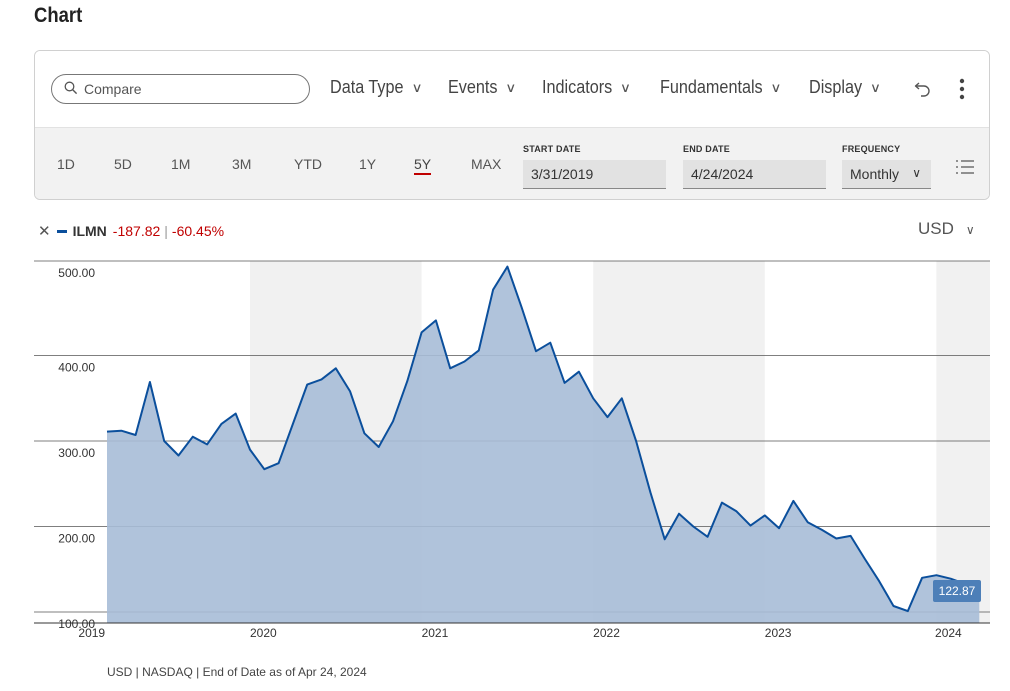  I want to click on last-value-badge, so click(957, 591).